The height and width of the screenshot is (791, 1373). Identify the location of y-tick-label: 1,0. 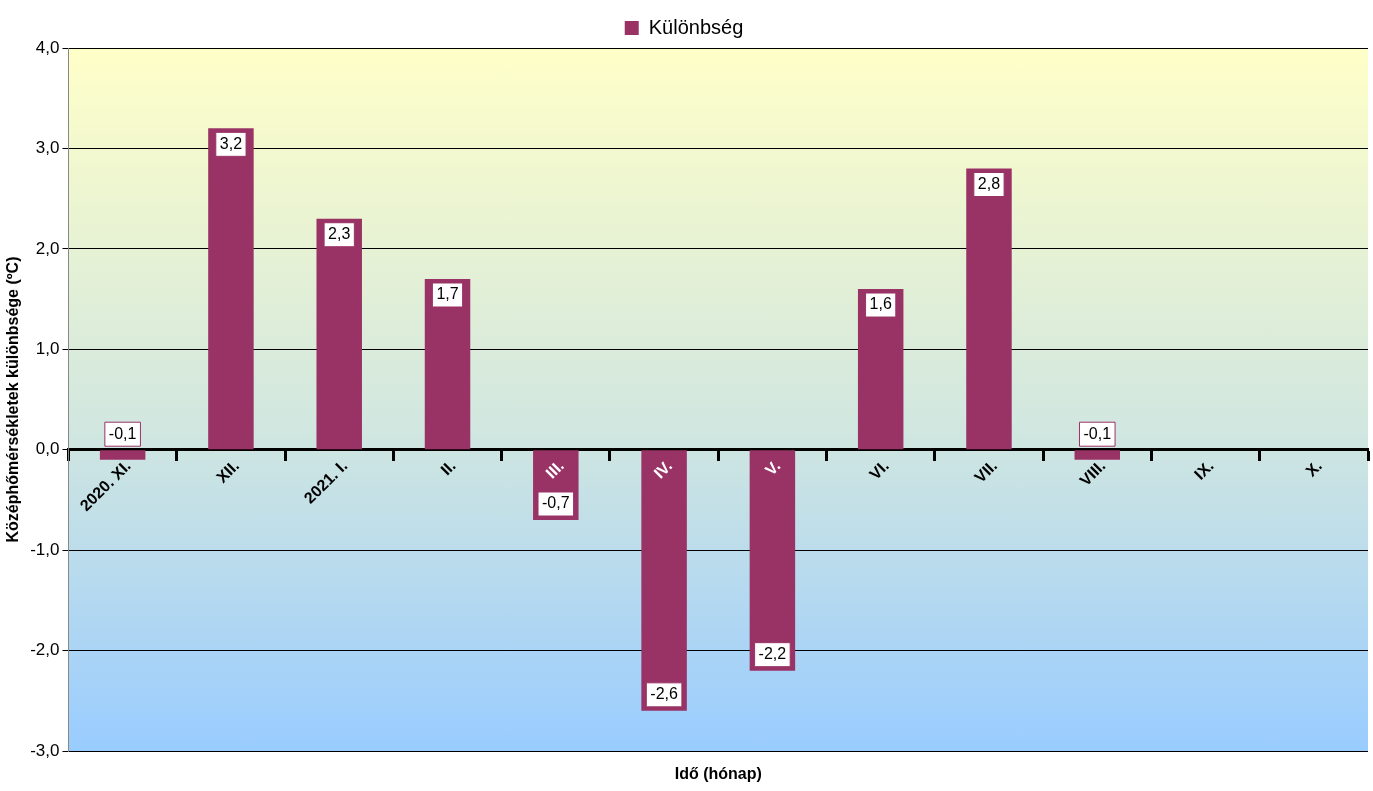
(47, 348).